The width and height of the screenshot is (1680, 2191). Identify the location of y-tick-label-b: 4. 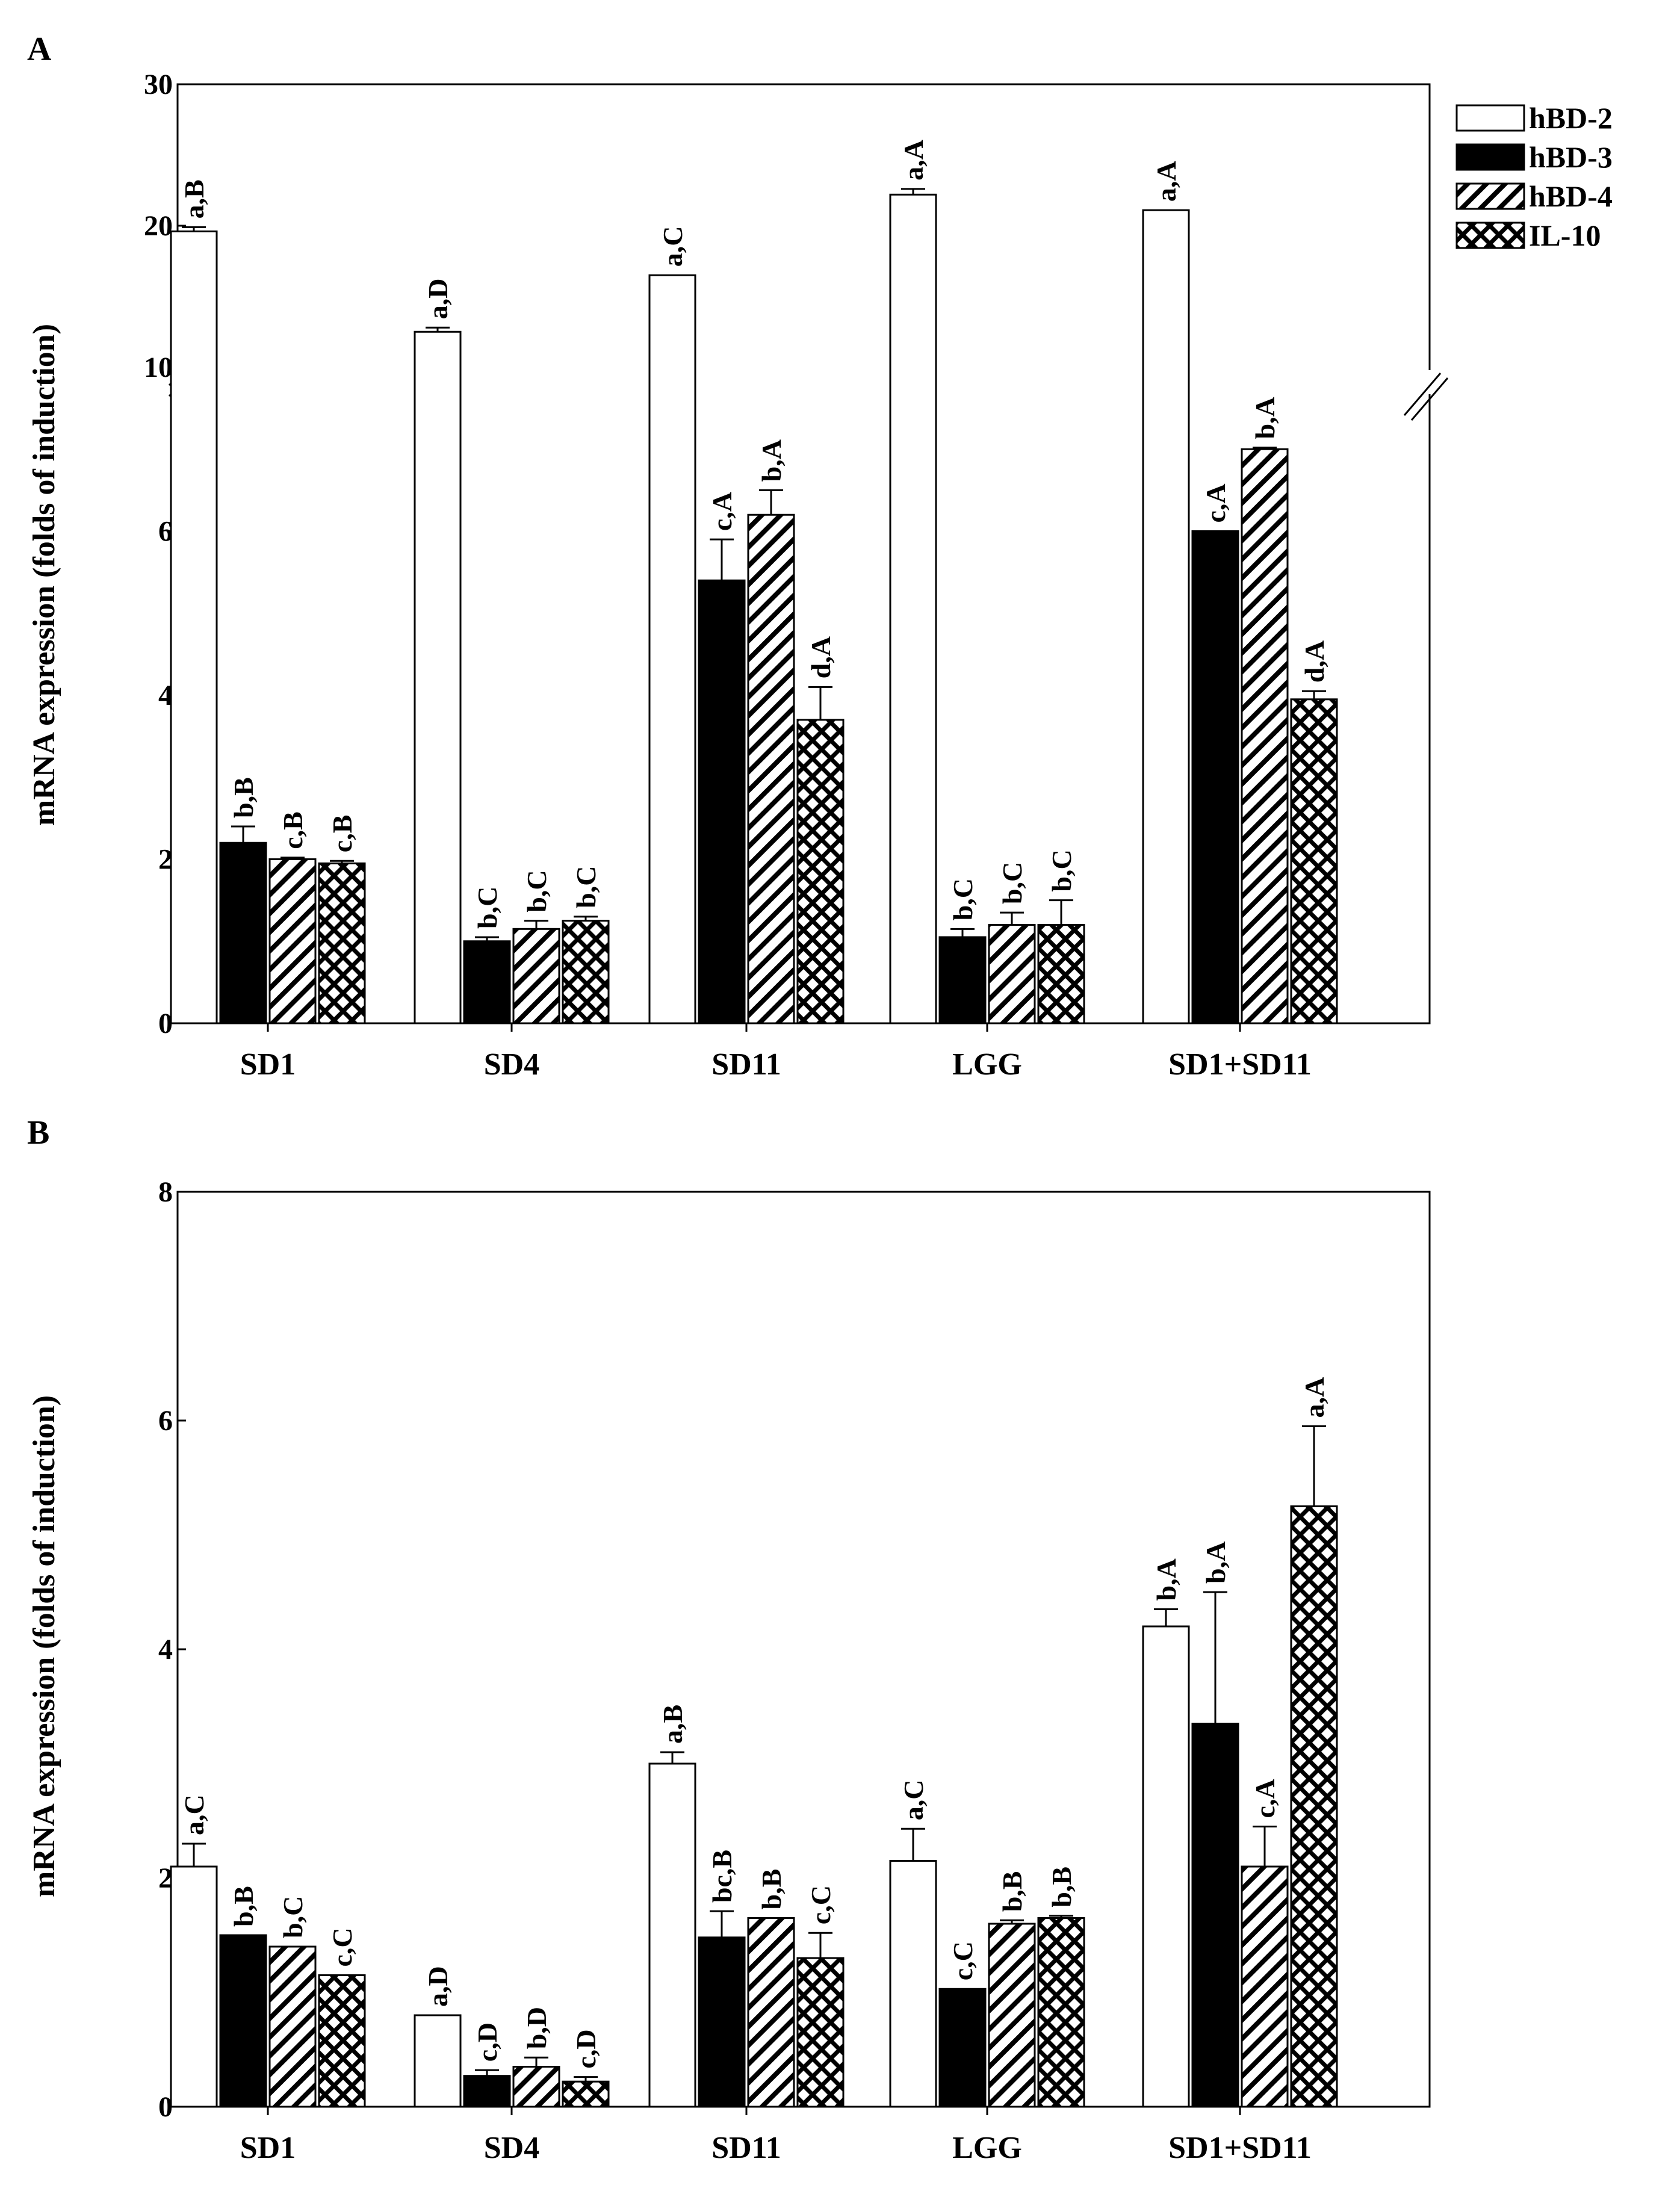
(166, 1650).